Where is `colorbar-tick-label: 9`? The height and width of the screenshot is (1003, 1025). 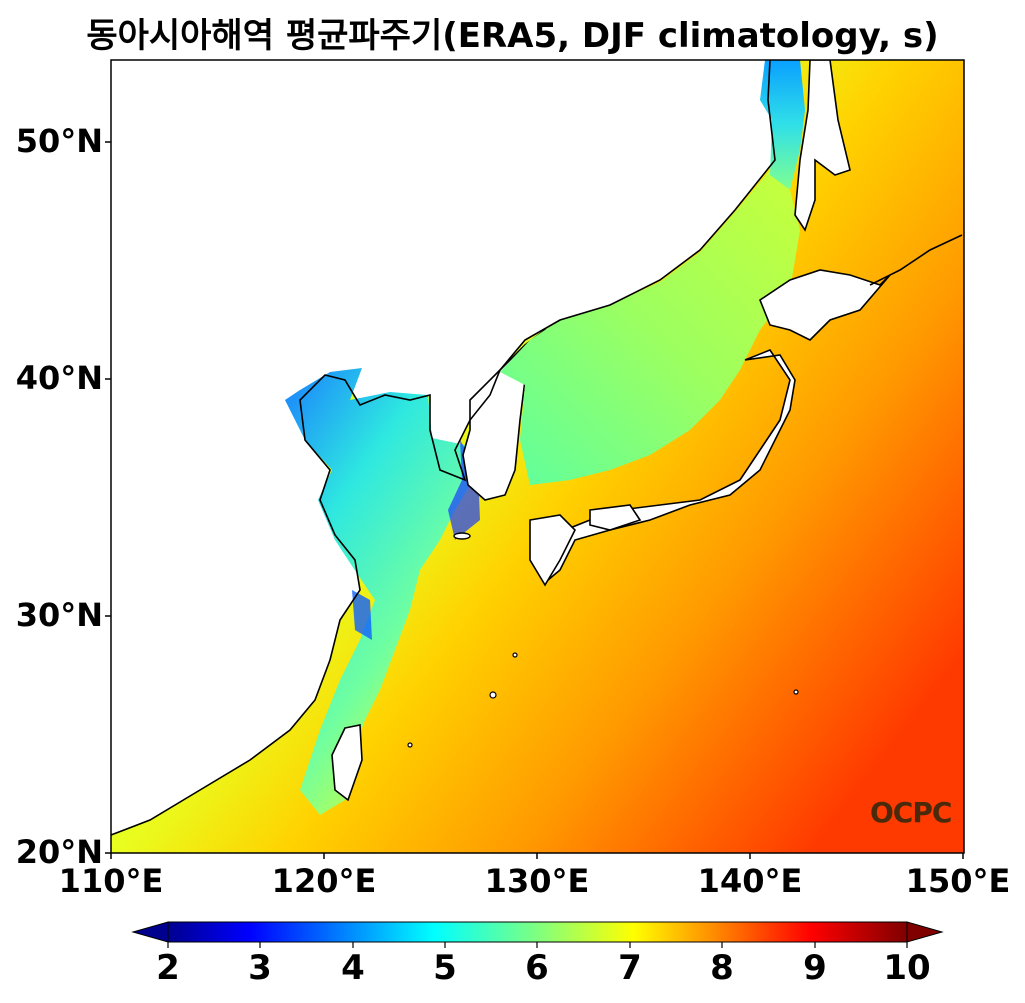
colorbar-tick-label: 9 is located at coordinates (815, 968).